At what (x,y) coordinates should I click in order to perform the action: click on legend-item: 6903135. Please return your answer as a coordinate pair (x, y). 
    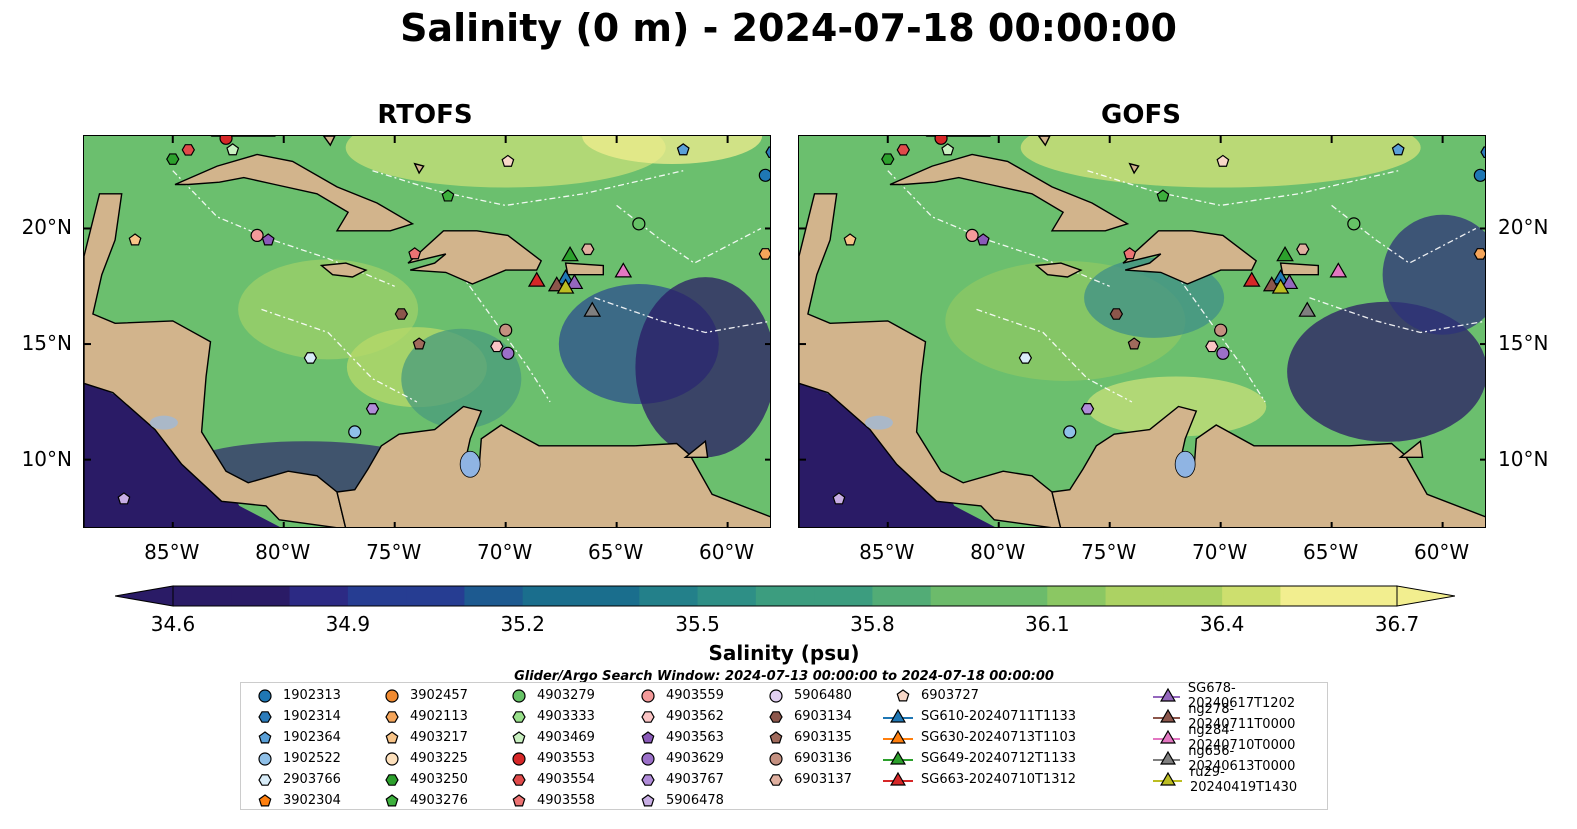
    Looking at the image, I should click on (809, 737).